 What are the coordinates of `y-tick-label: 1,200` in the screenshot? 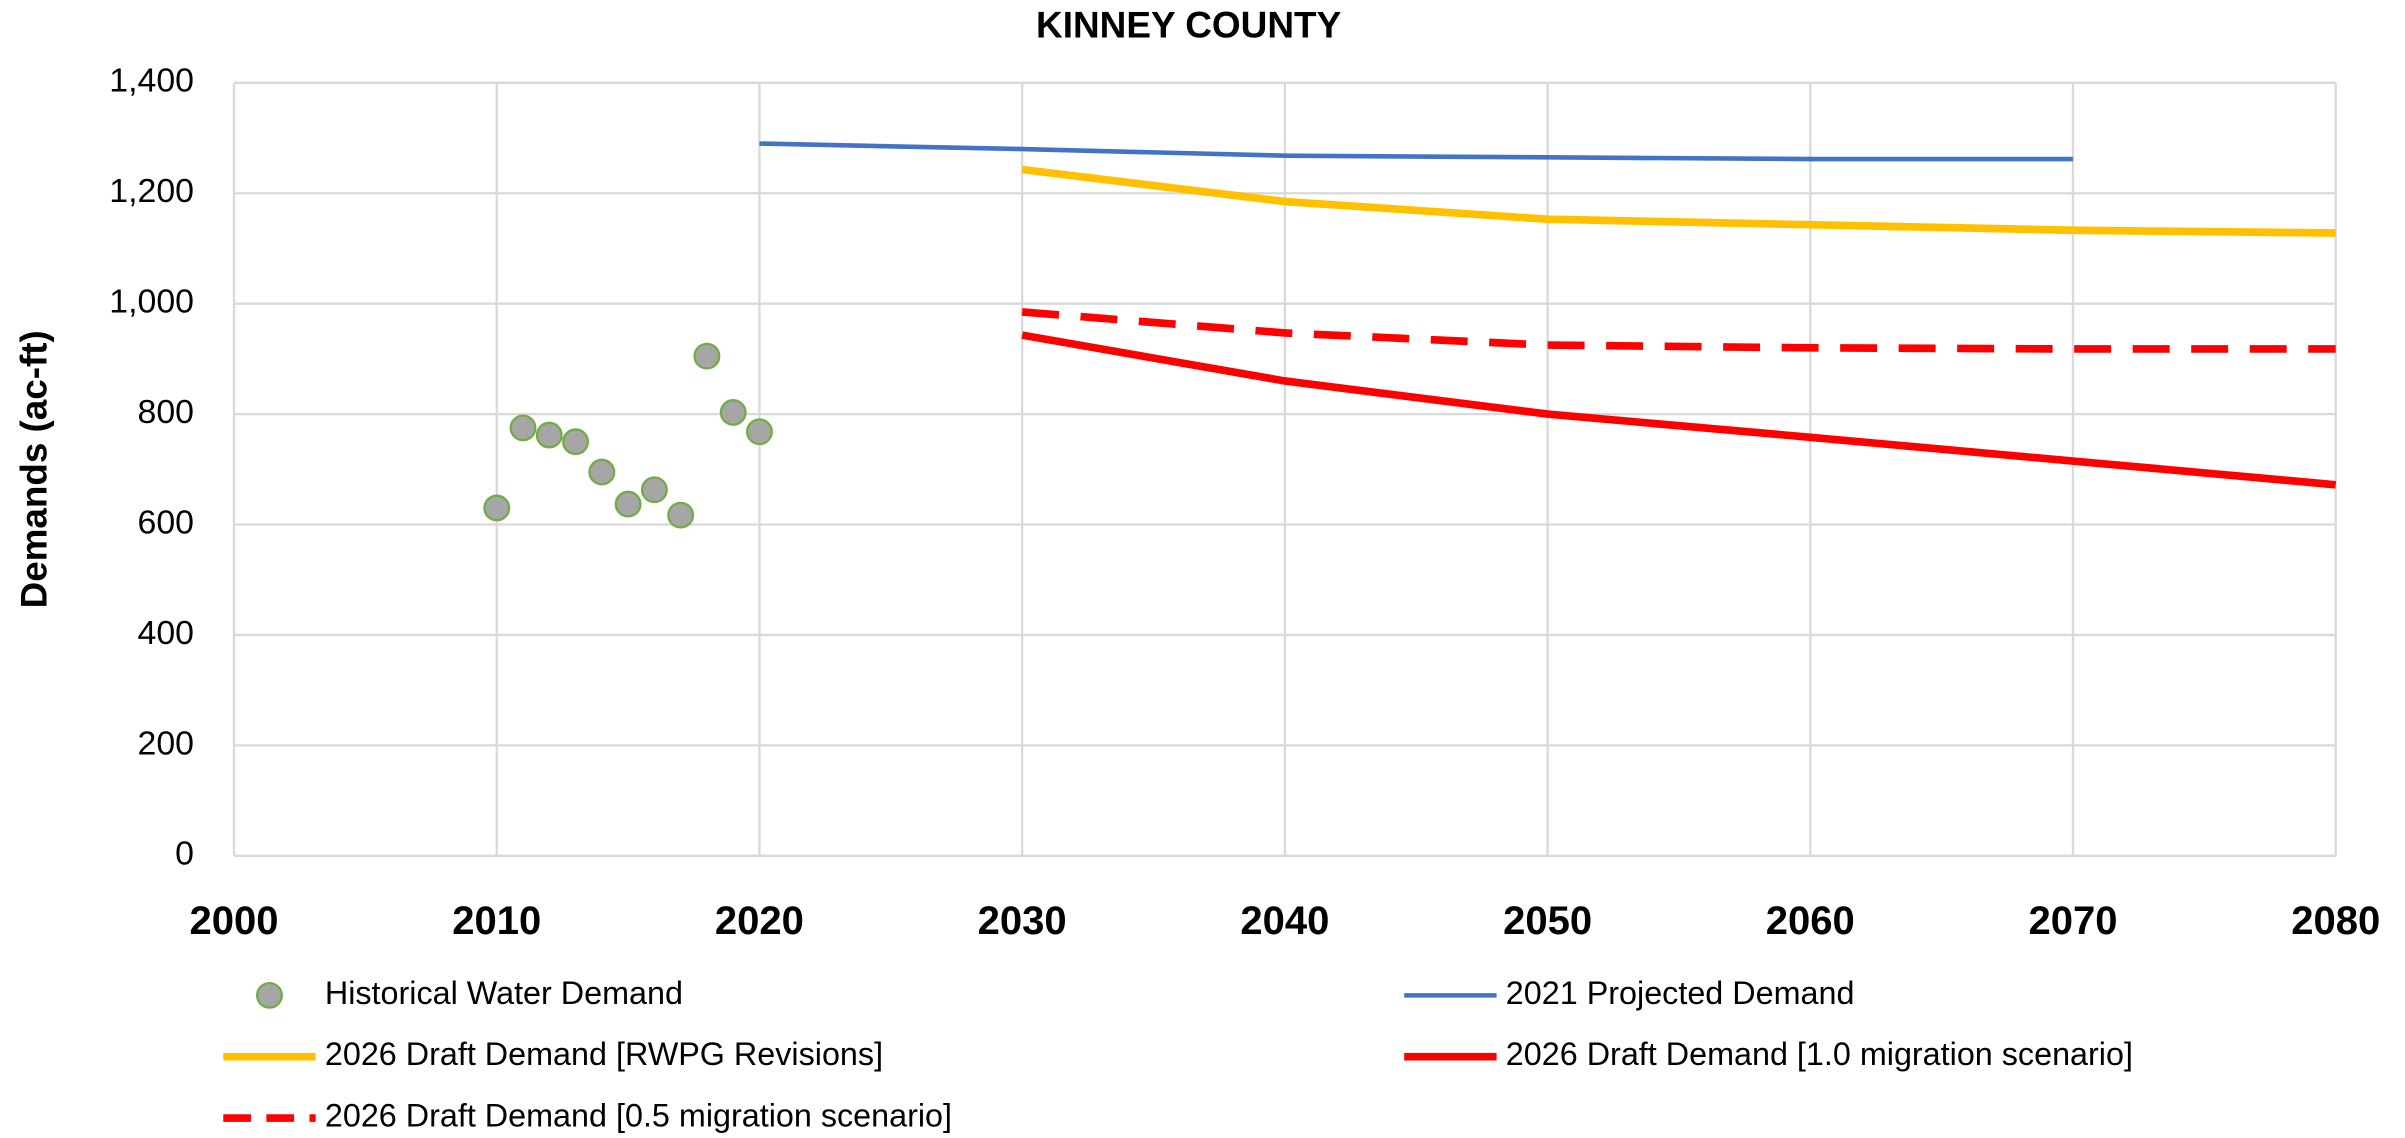 It's located at (151, 191).